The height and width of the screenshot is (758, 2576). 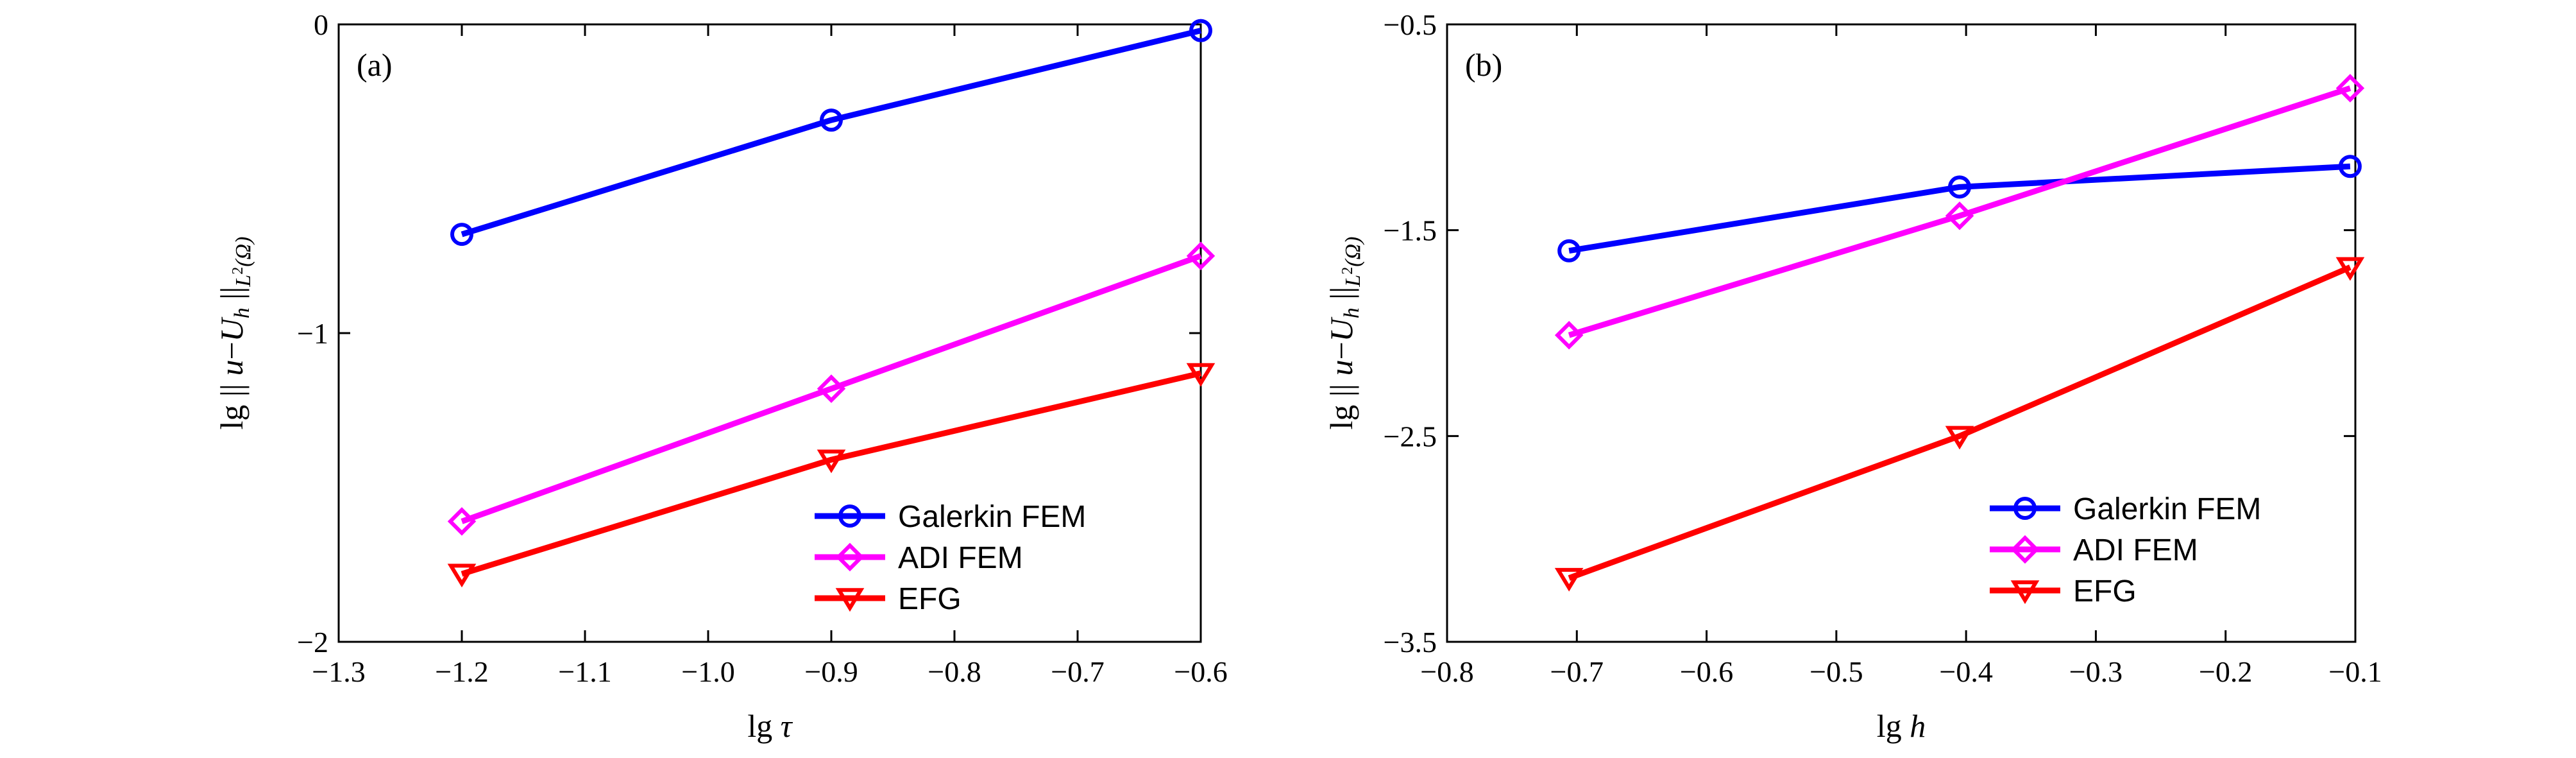 What do you see at coordinates (2355, 671) in the screenshot?
I see `x-tick-label: −0.1` at bounding box center [2355, 671].